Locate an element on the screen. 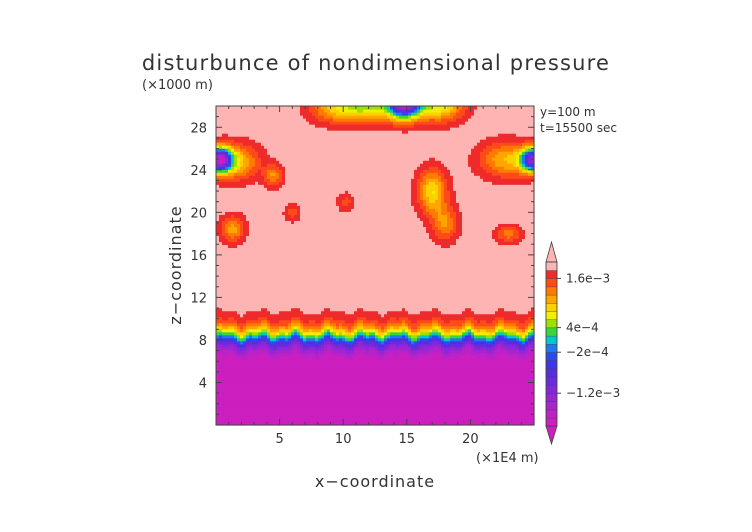 The image size is (752, 532). y-tick-label: 4 is located at coordinates (203, 383).